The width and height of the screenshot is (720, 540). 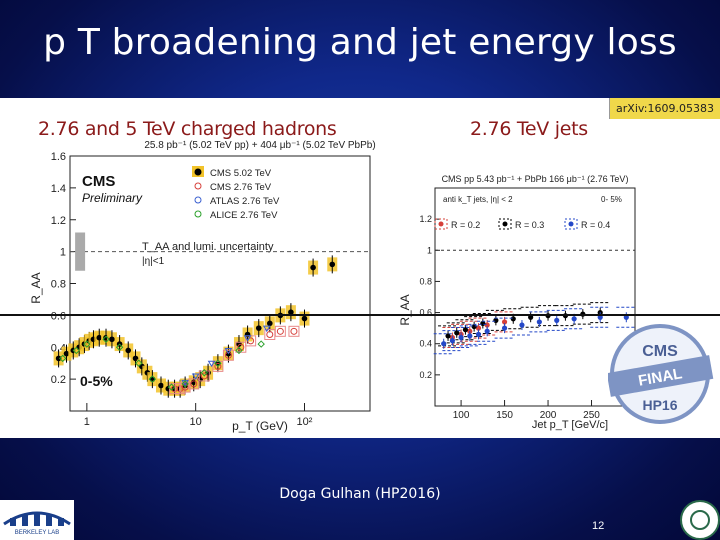 I want to click on right-chart-centrality: 0- 5%, so click(x=611, y=199).